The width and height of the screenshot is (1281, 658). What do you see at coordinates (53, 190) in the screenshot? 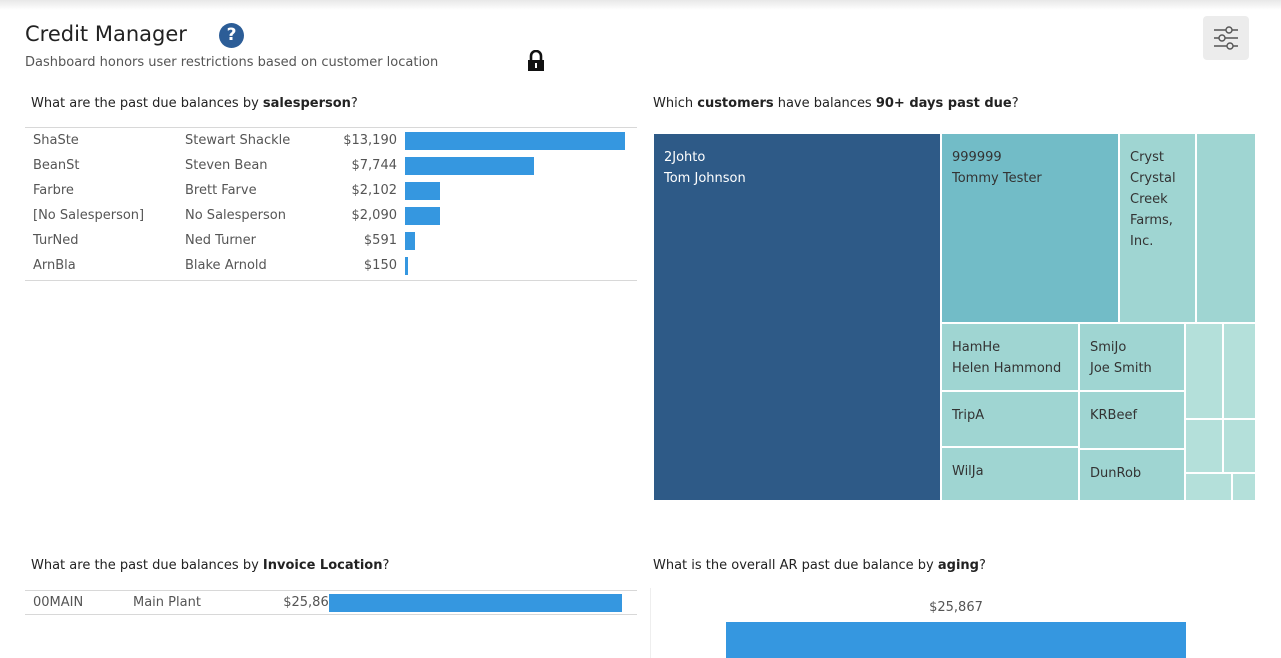
I see `salesperson-code: Farbre` at bounding box center [53, 190].